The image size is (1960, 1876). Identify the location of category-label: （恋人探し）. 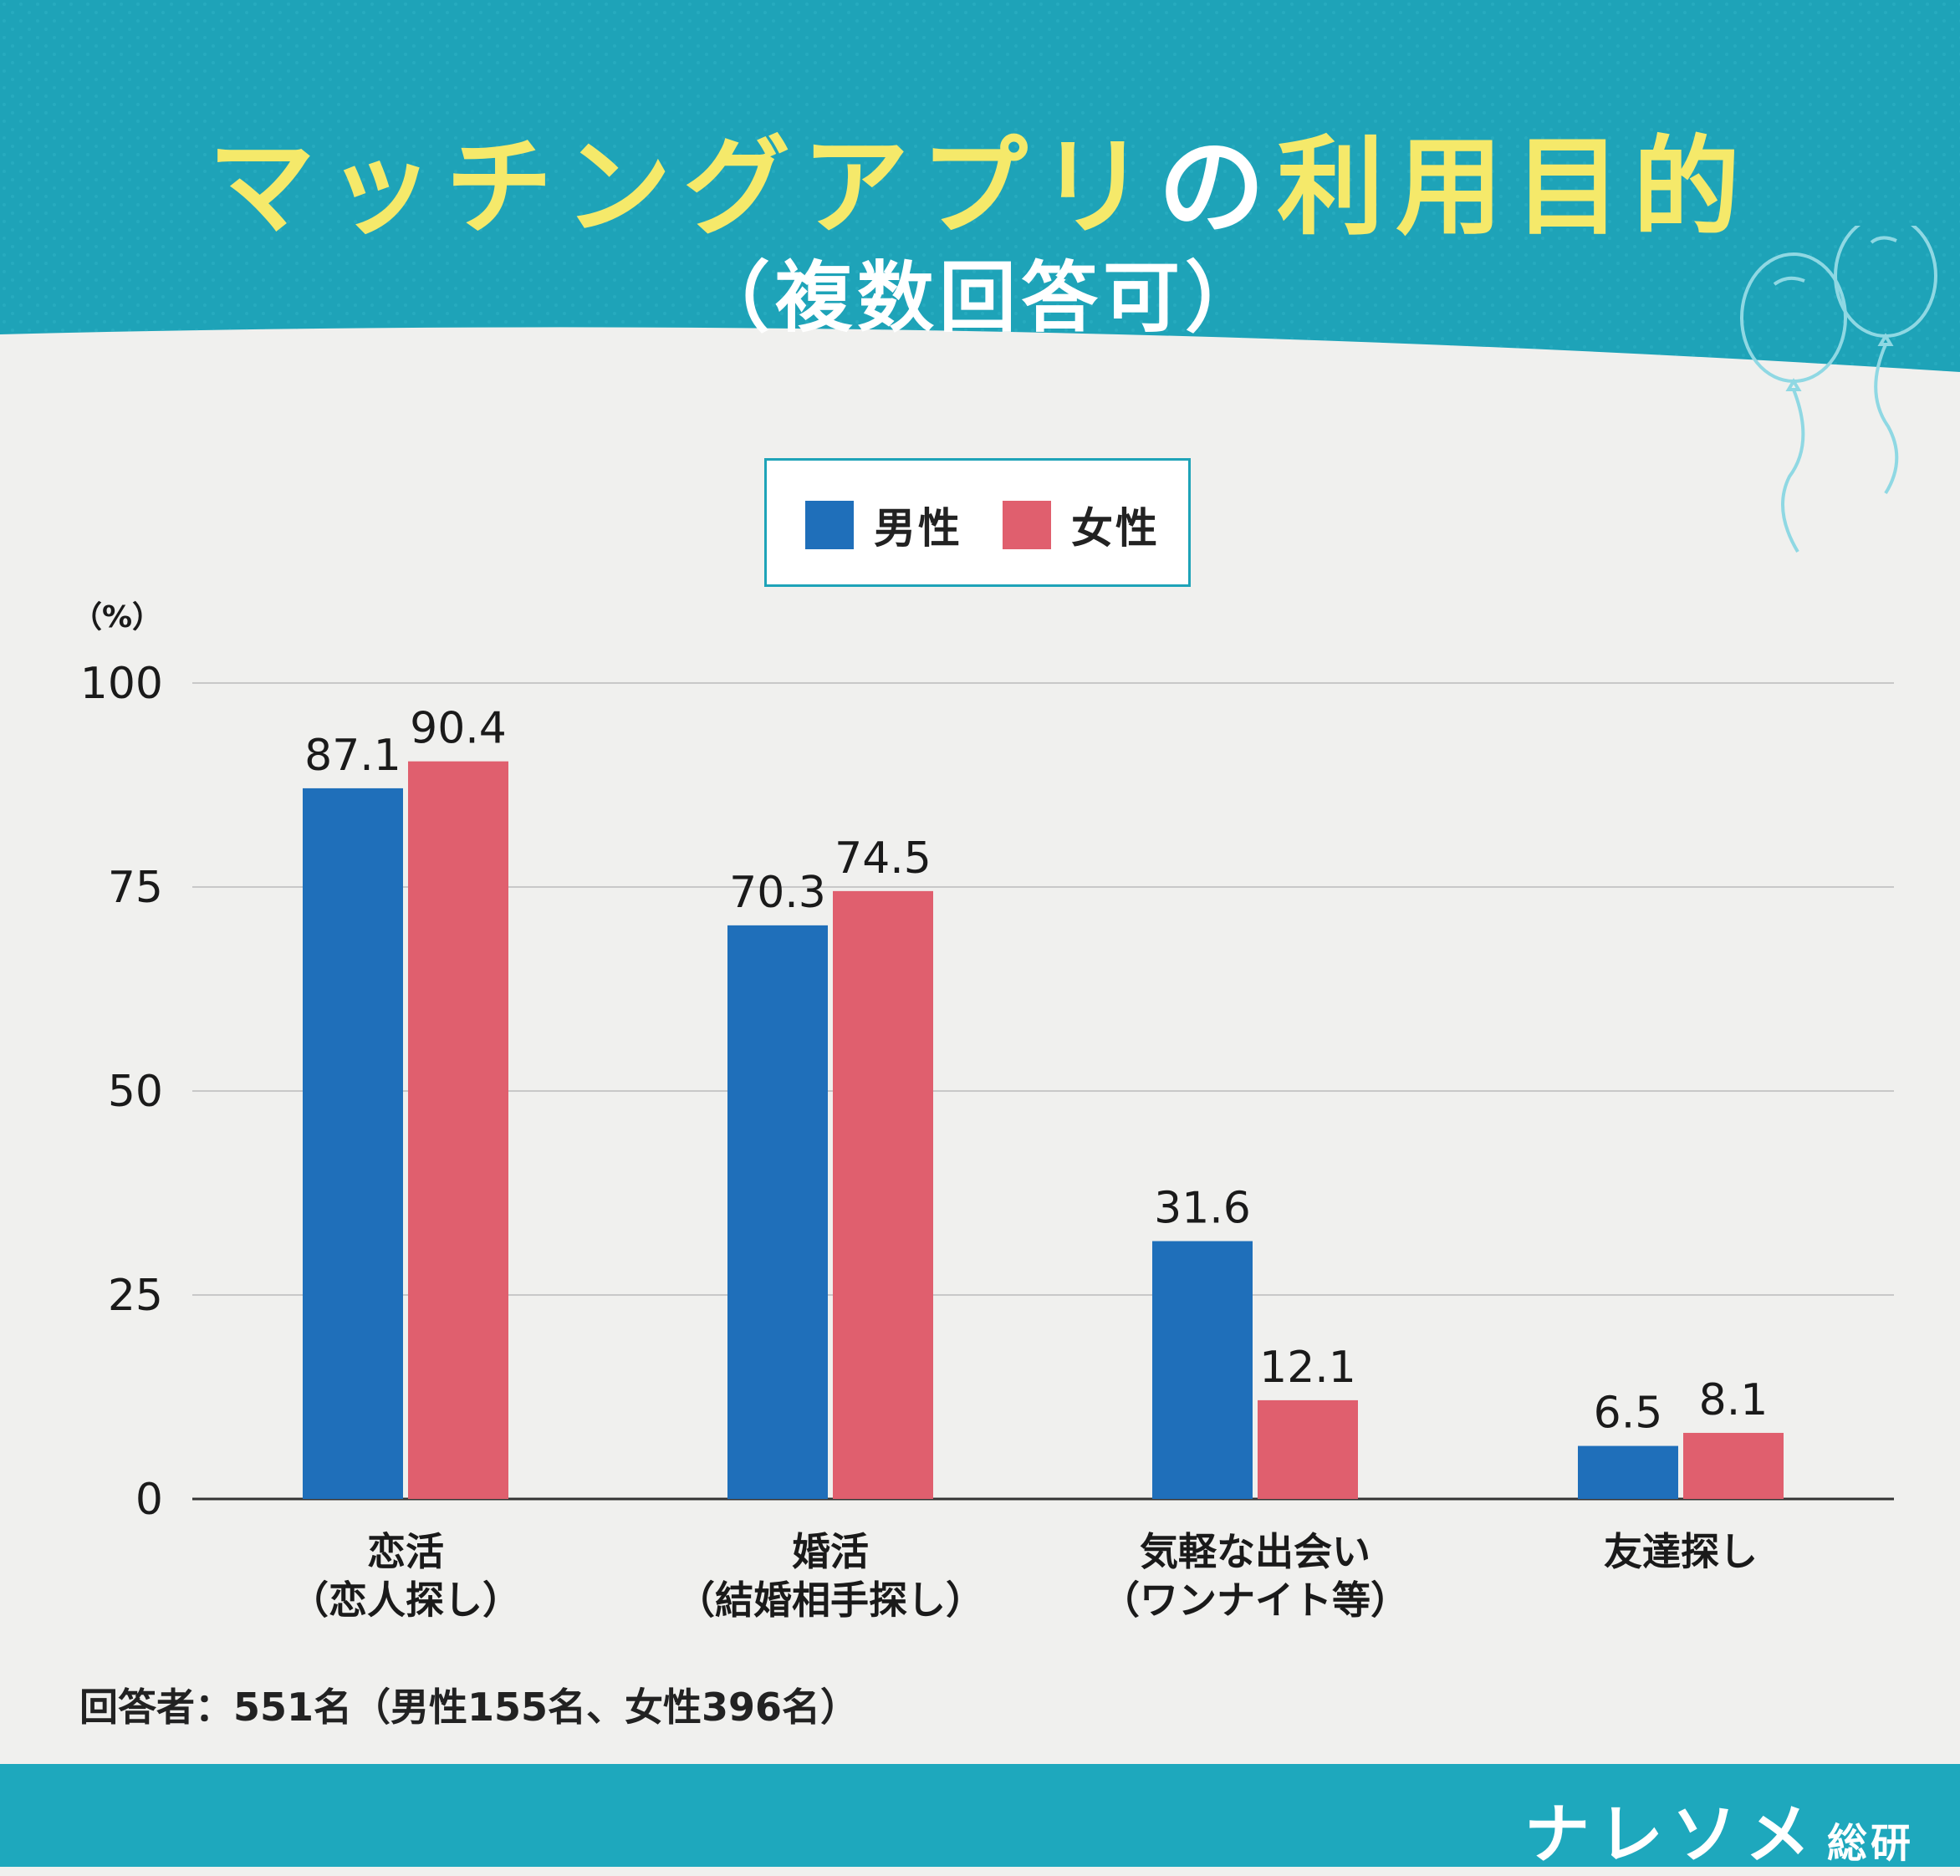
(405, 1601).